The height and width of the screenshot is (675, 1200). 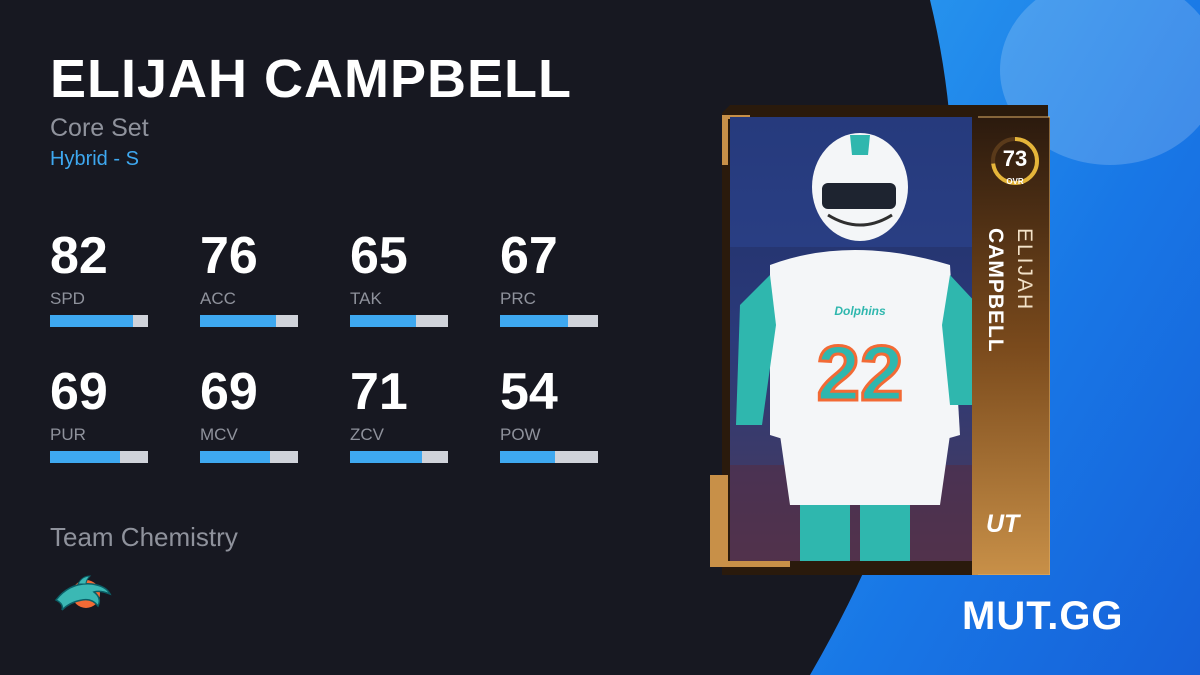 I want to click on stat-item: 76 ACC, so click(x=275, y=293).